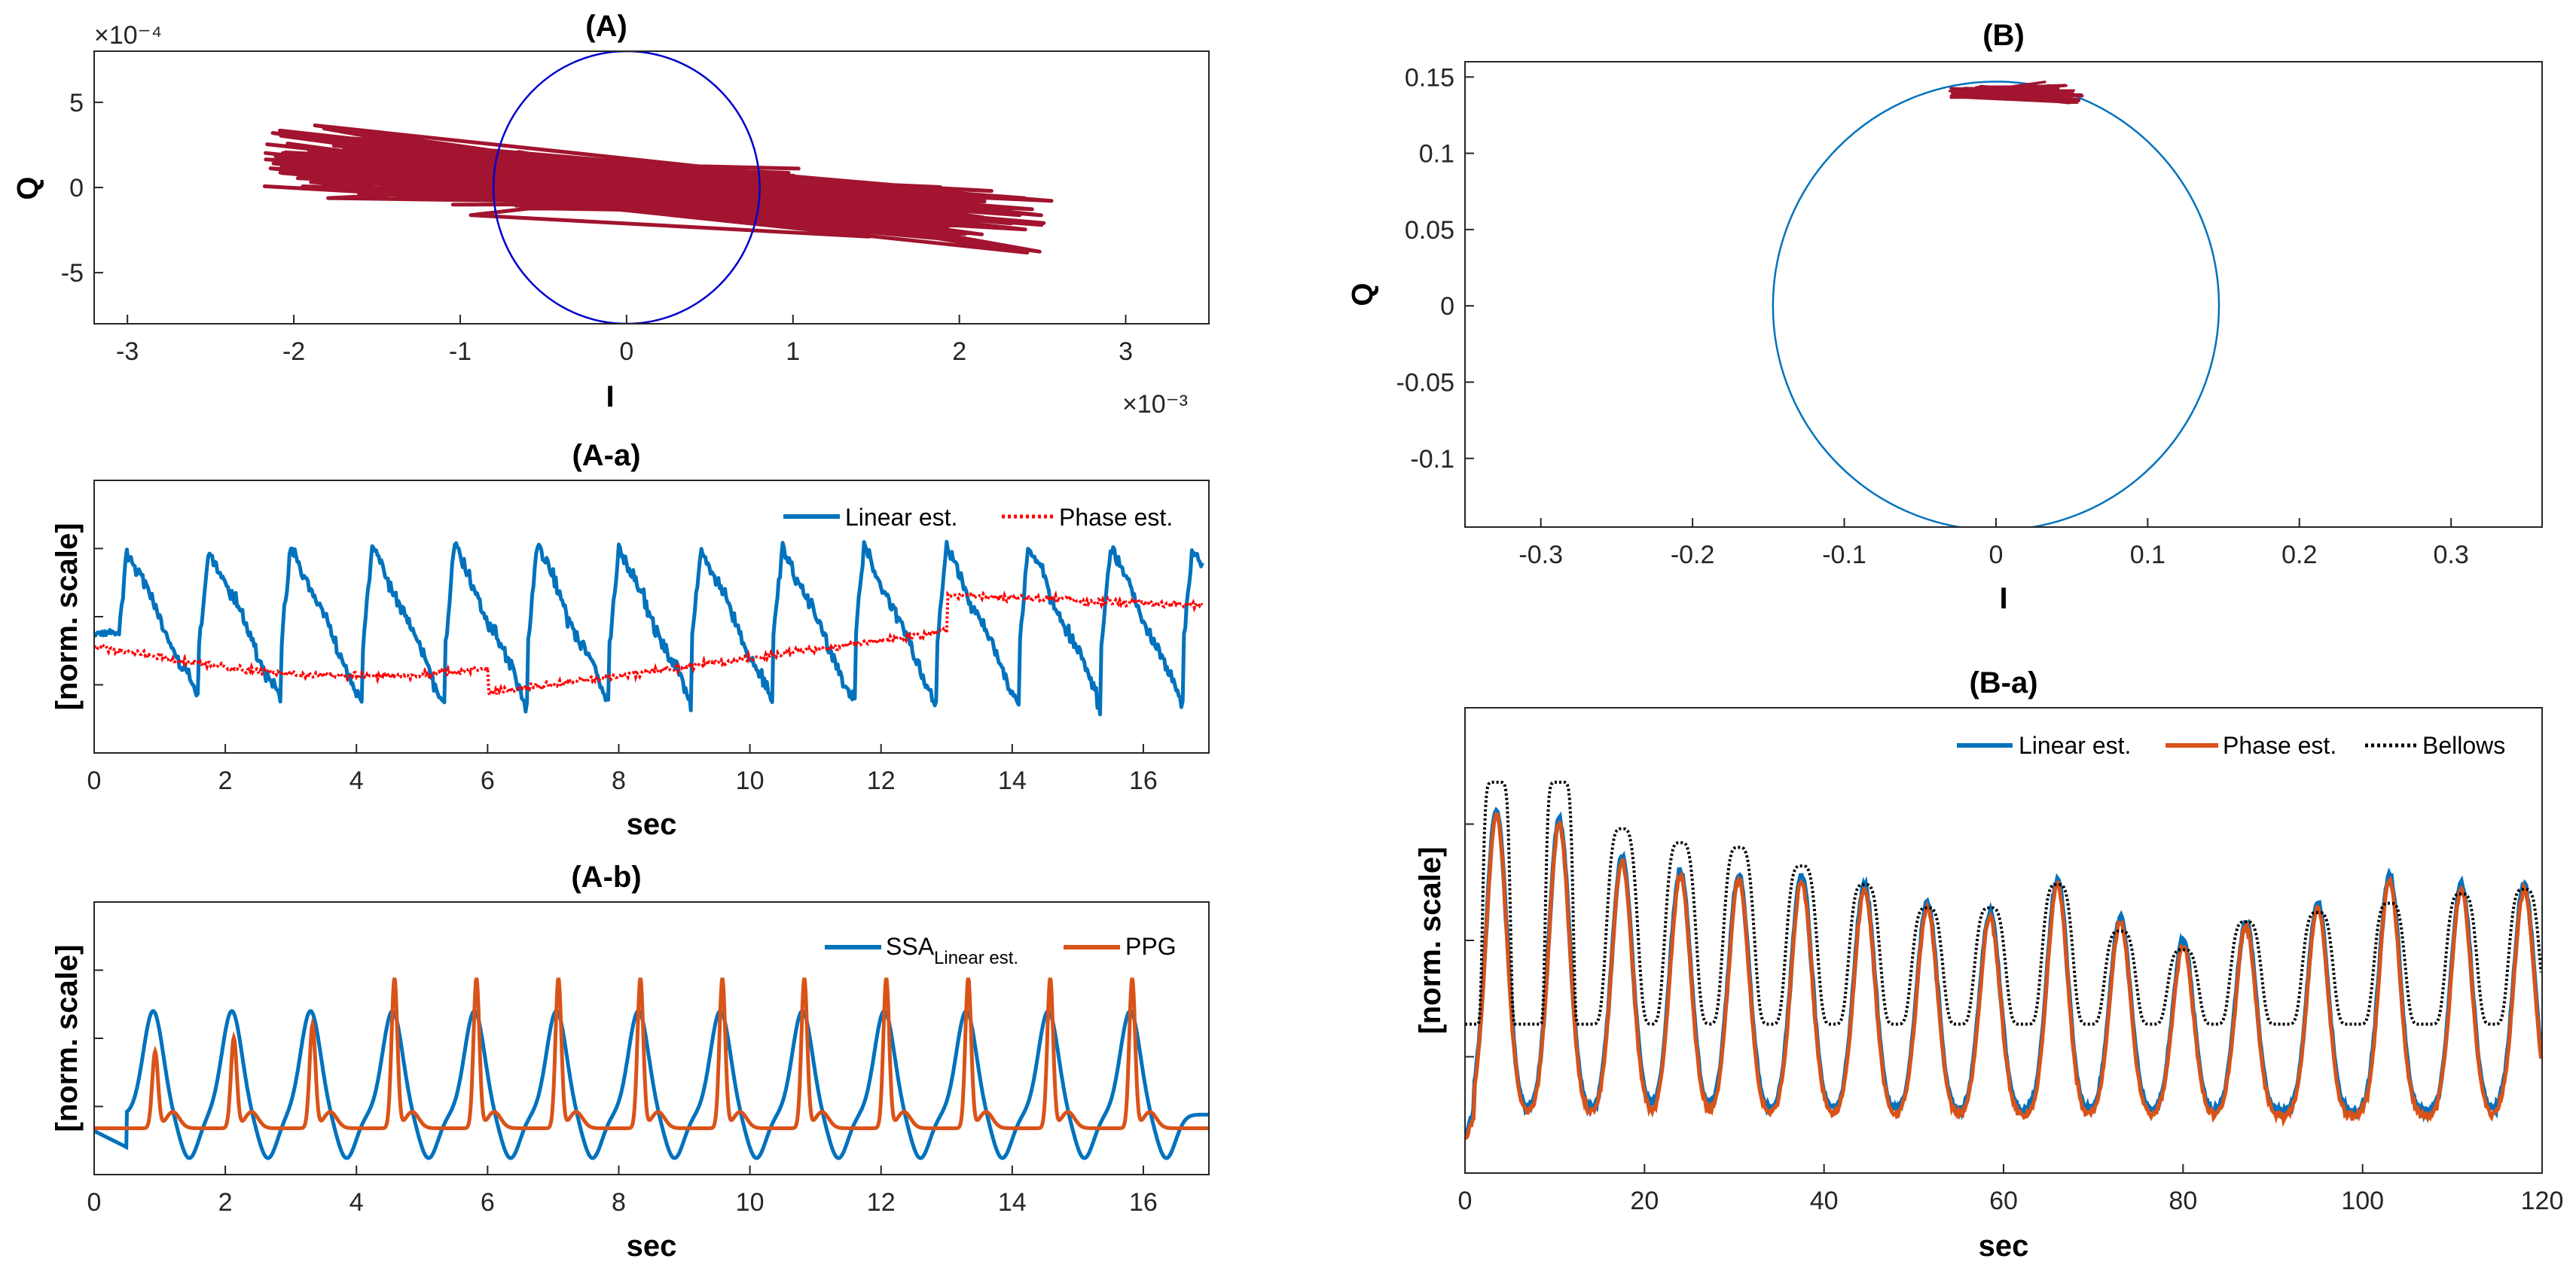  What do you see at coordinates (652, 1084) in the screenshot?
I see `panel-a-b-ssa-line` at bounding box center [652, 1084].